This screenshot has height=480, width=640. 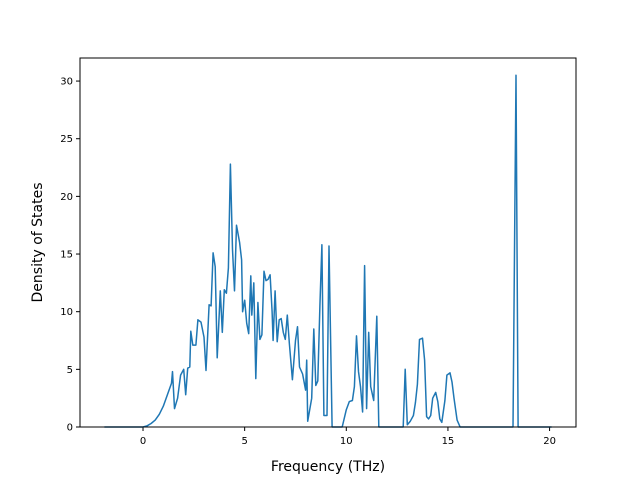 What do you see at coordinates (66, 82) in the screenshot?
I see `y-tick-label: 30` at bounding box center [66, 82].